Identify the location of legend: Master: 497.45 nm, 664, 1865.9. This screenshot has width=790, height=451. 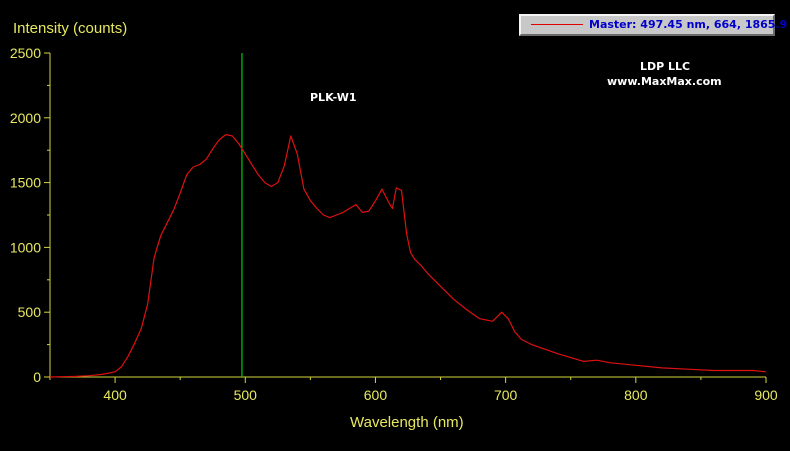
(653, 25).